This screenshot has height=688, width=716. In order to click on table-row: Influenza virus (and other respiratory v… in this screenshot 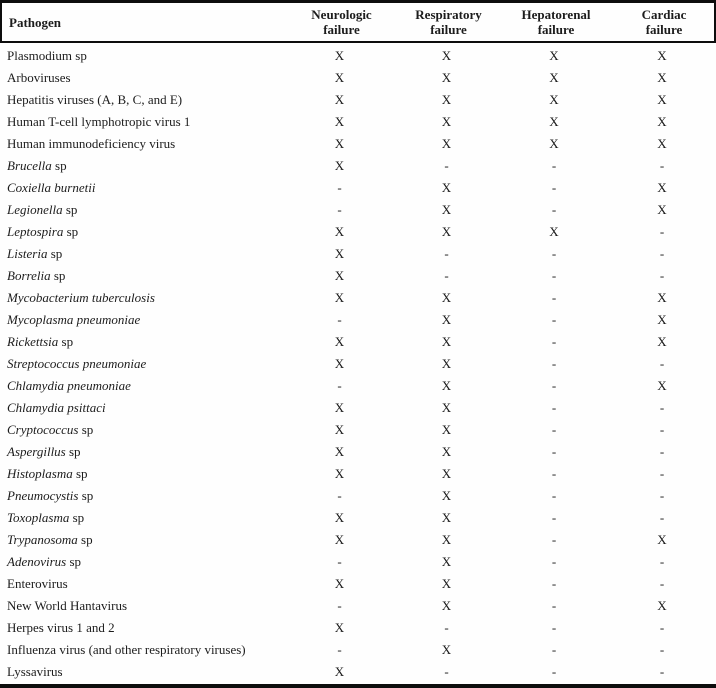, I will do `click(358, 650)`.